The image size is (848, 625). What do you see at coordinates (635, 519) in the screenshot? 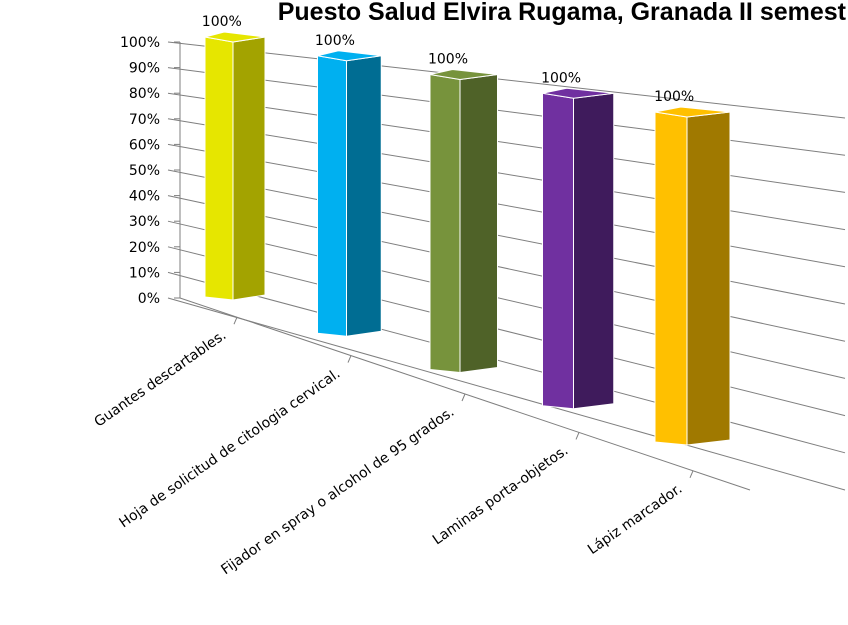
I see `x-tick-label: Lápiz marcador.` at bounding box center [635, 519].